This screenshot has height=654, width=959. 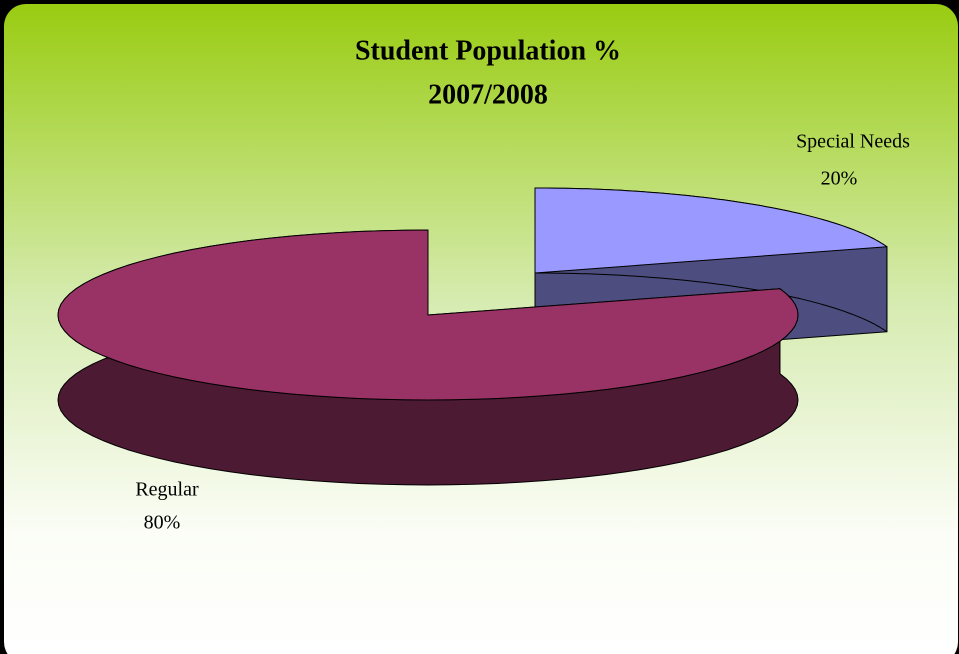 I want to click on chart-title: Student Population %, so click(x=488, y=50).